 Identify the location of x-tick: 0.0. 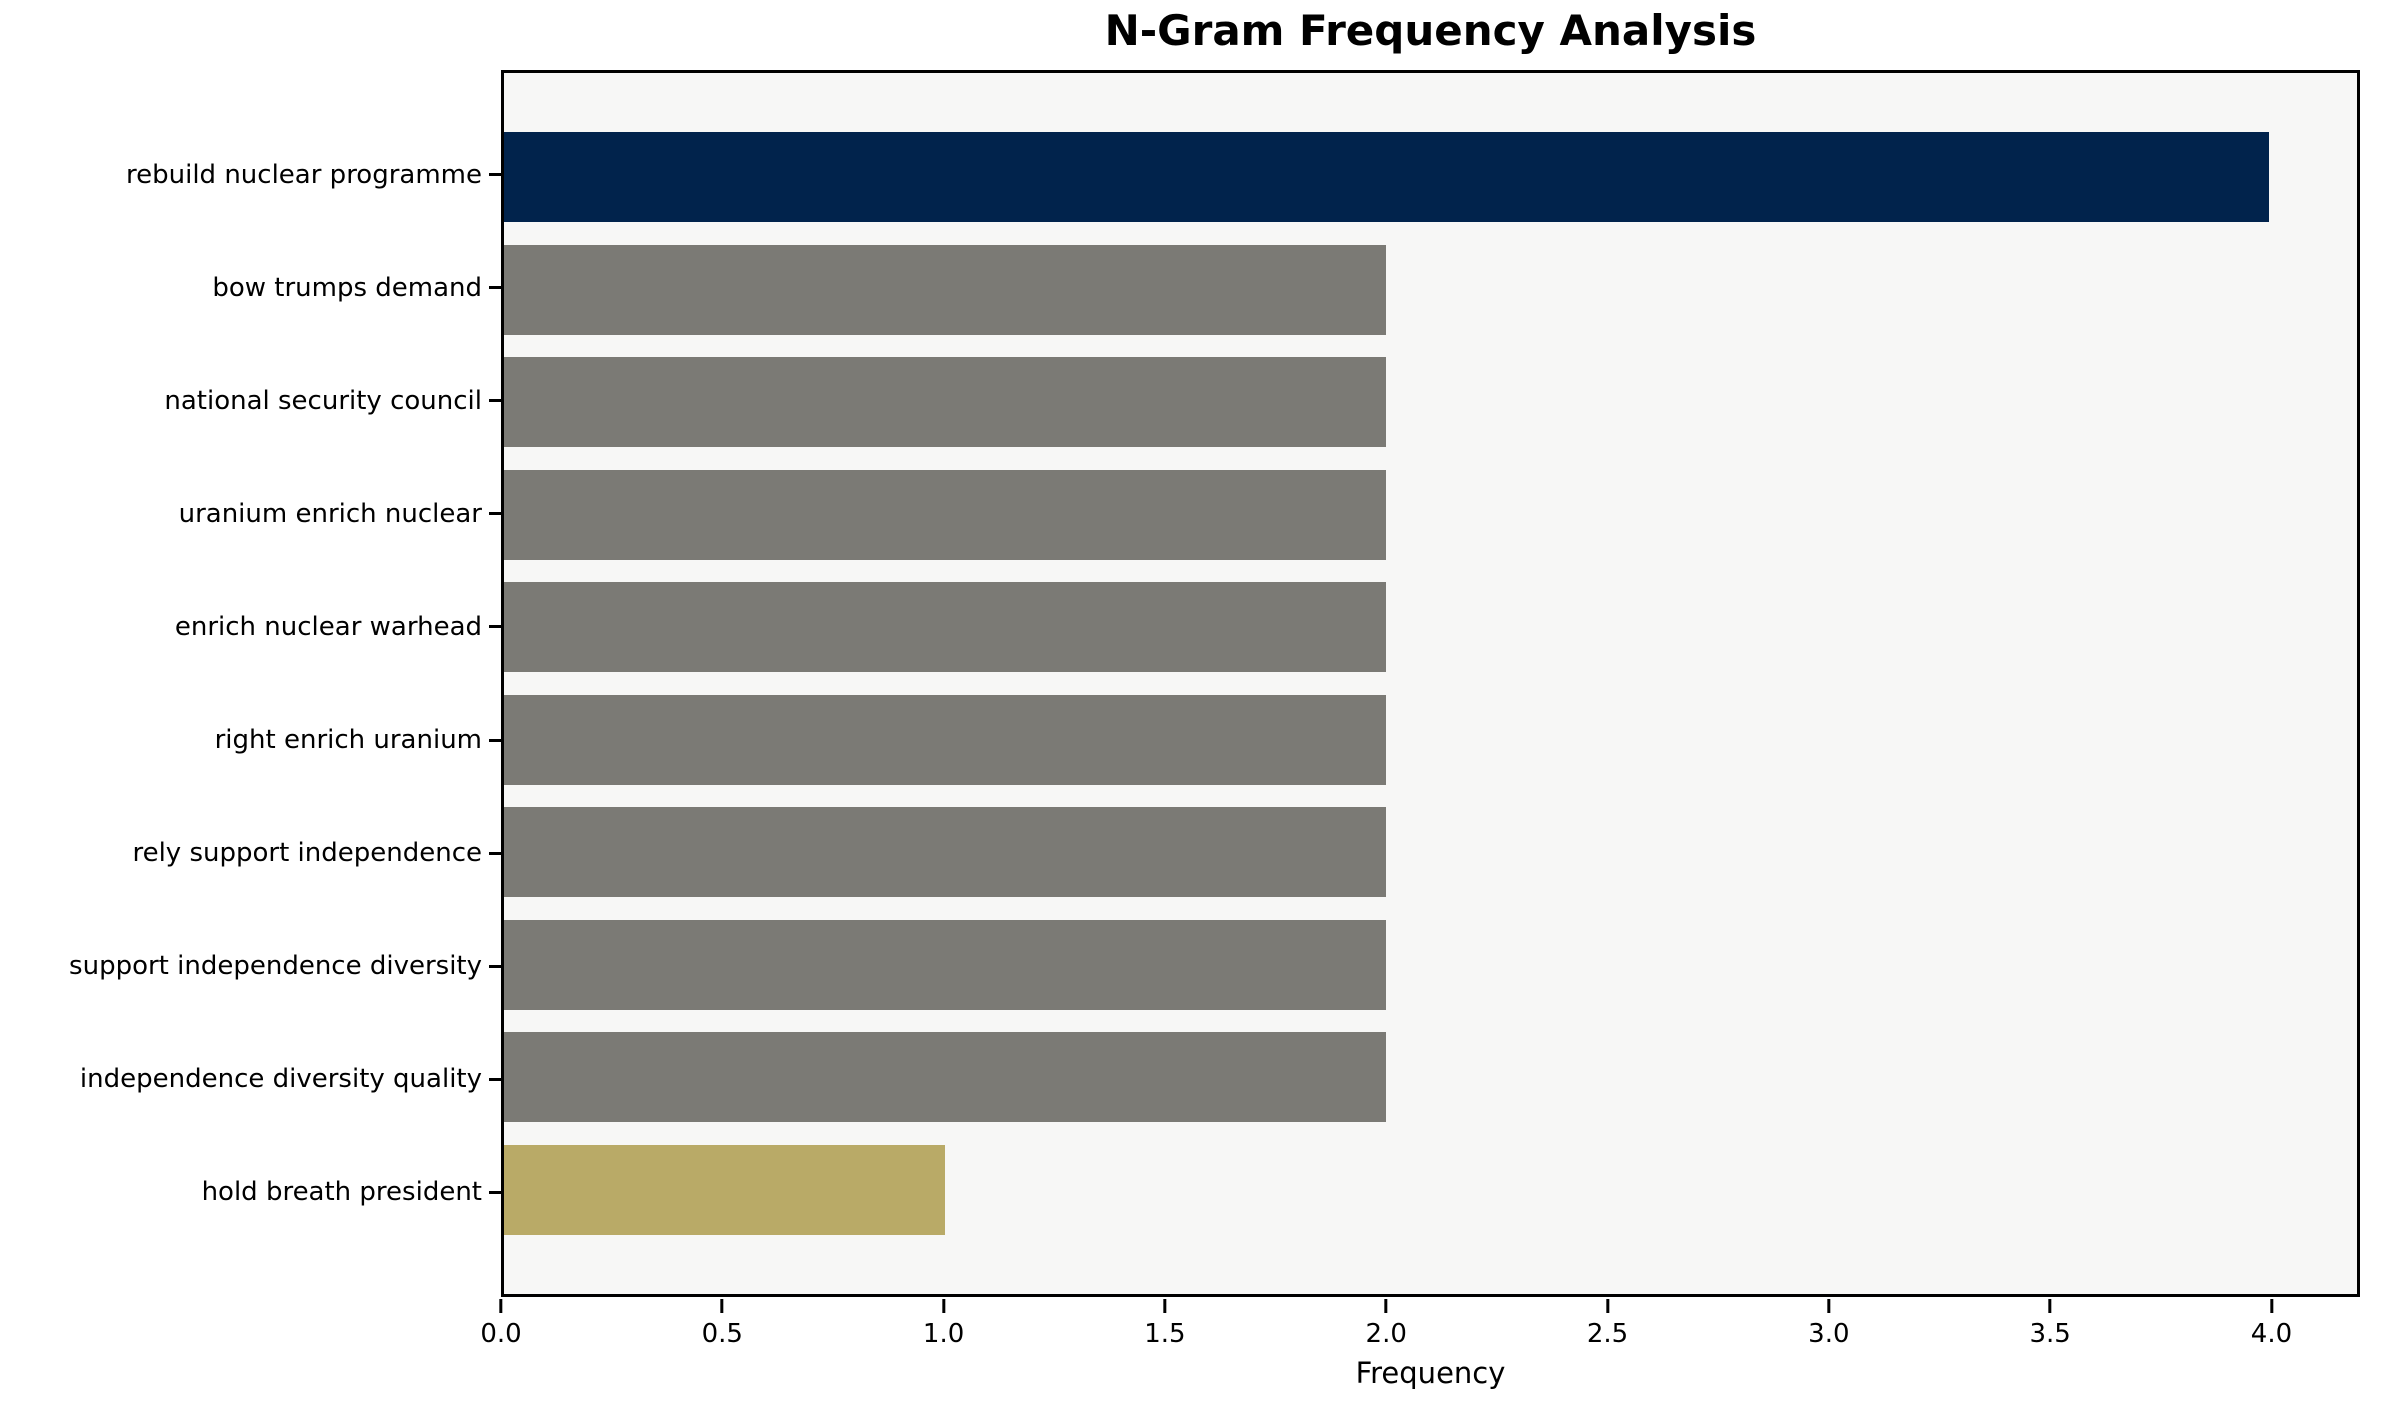
(501, 1324).